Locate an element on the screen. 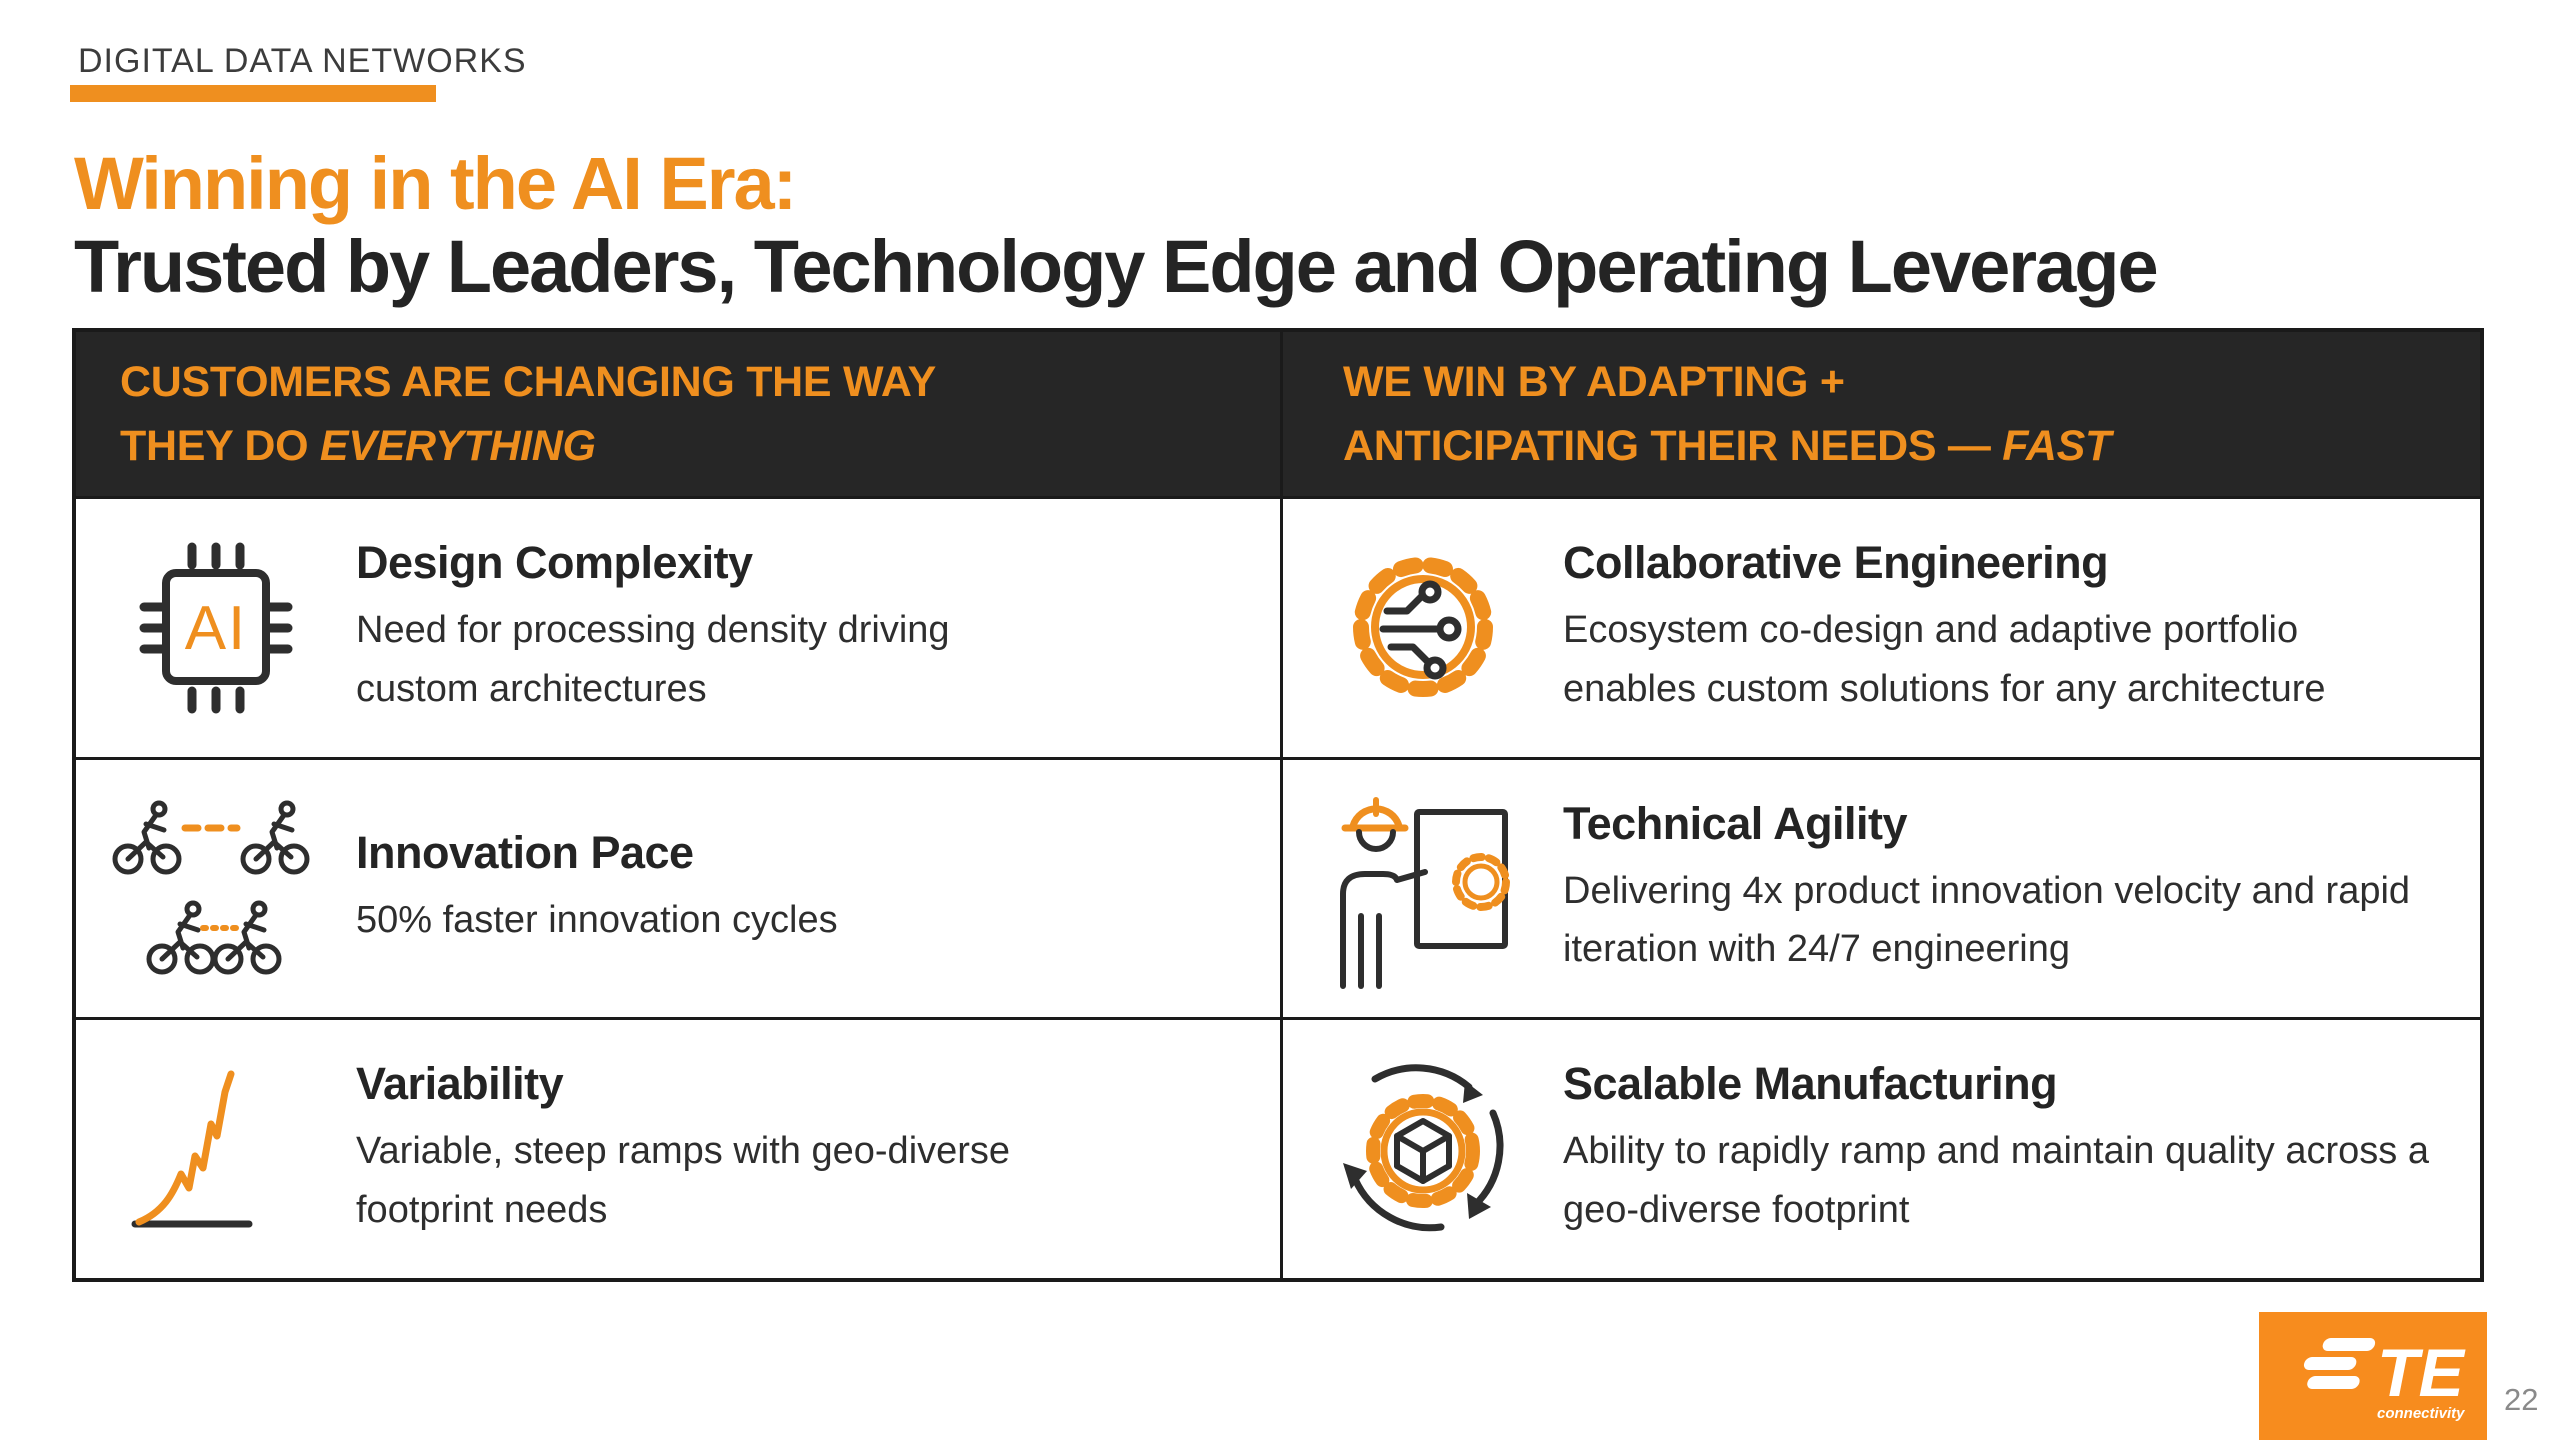  engineer-board-icon is located at coordinates (1423, 888).